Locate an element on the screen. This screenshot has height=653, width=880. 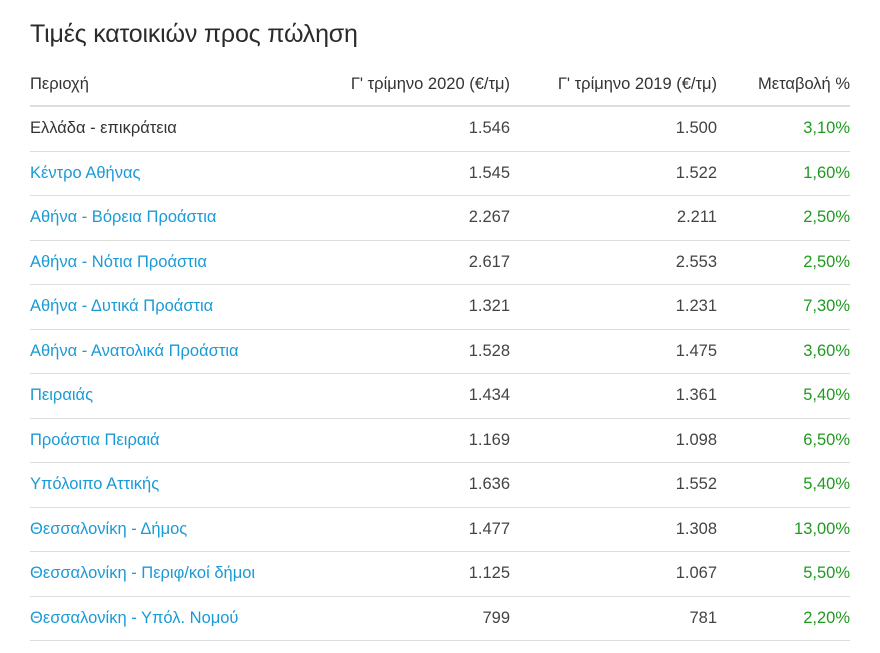
table-row: Αθήνα - Βόρεια Προάστια 2.267 2.211 2,50% is located at coordinates (440, 218).